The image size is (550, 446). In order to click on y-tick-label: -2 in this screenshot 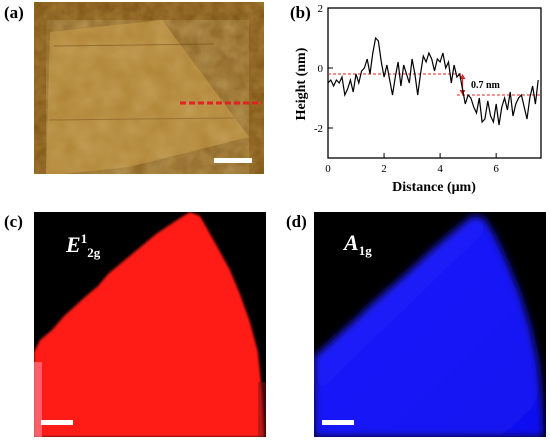, I will do `click(318, 129)`.